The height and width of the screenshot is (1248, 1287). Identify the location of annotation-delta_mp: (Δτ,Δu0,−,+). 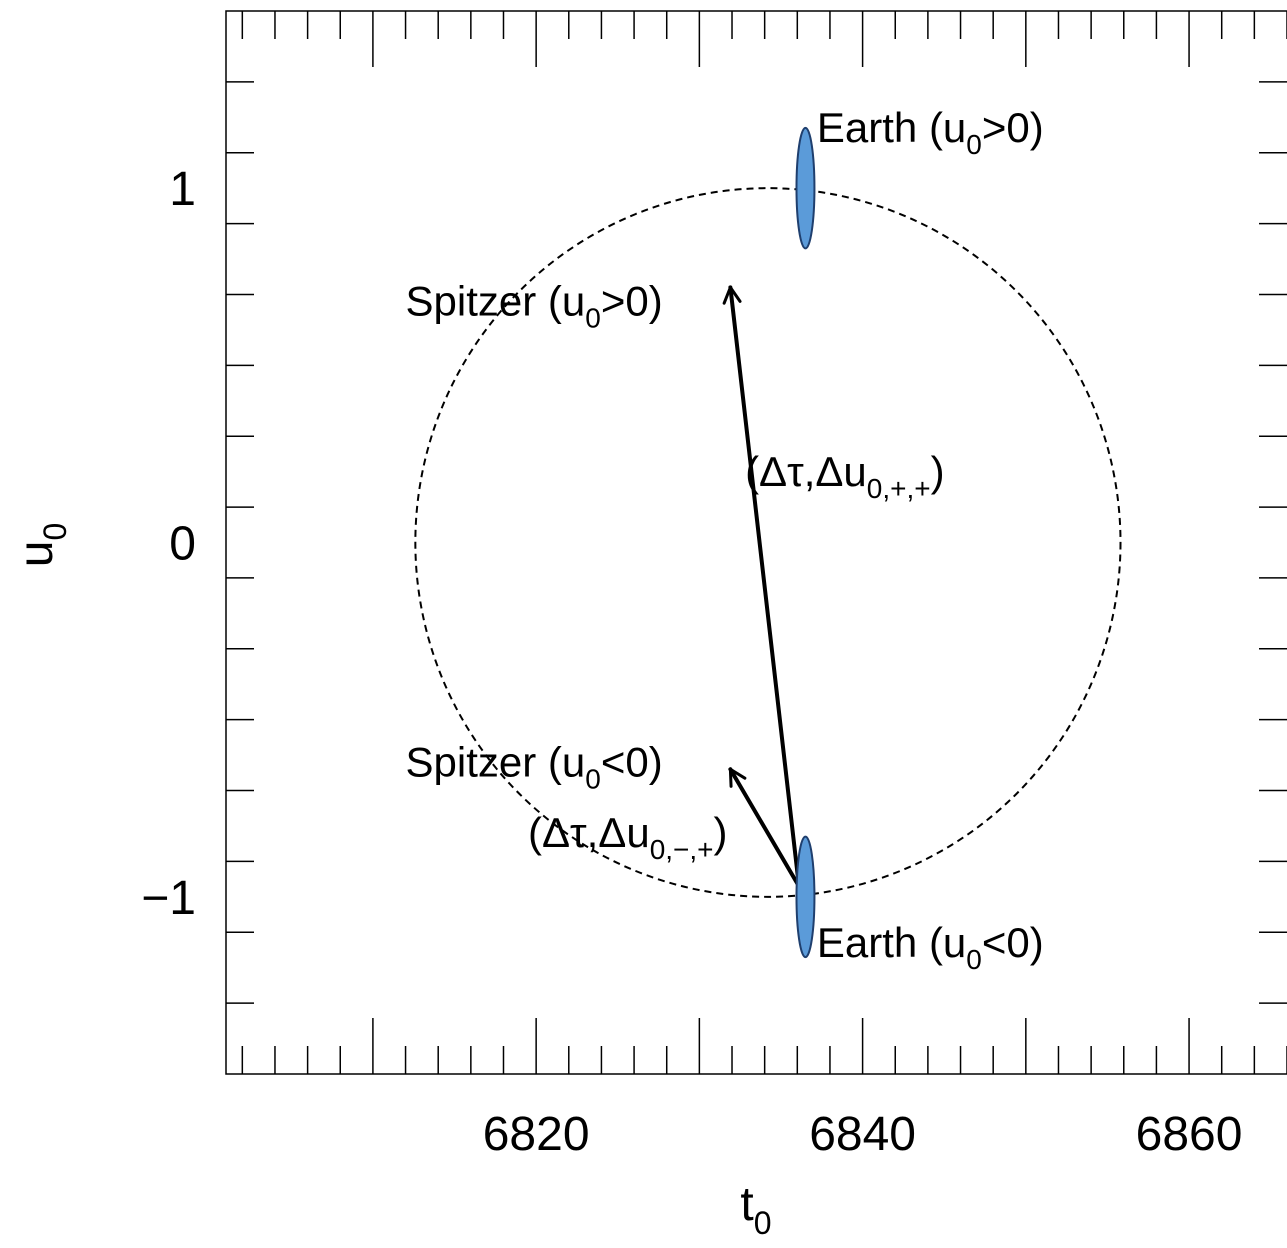
(628, 837).